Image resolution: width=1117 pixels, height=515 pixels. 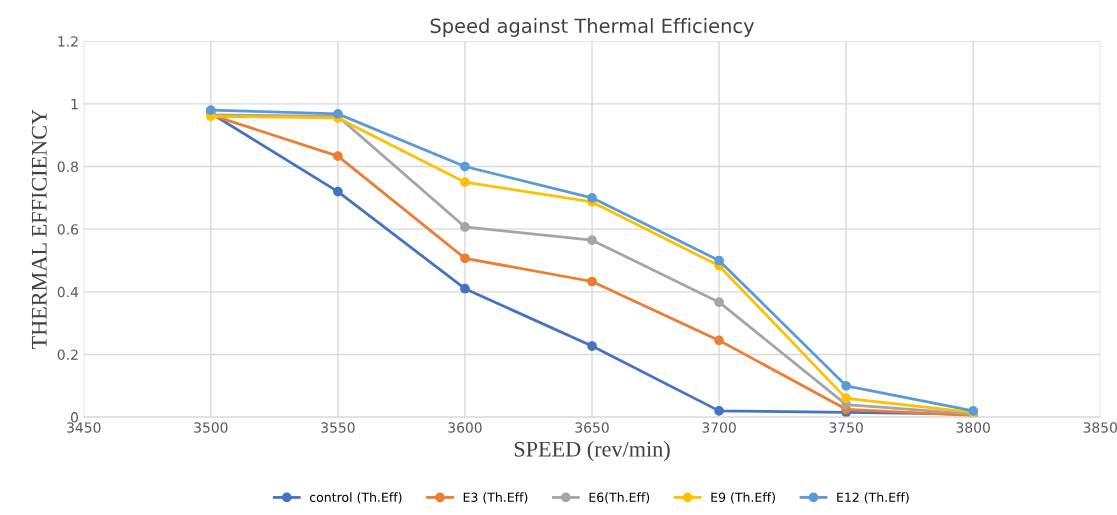 What do you see at coordinates (1100, 427) in the screenshot?
I see `x-tick-label: 3850` at bounding box center [1100, 427].